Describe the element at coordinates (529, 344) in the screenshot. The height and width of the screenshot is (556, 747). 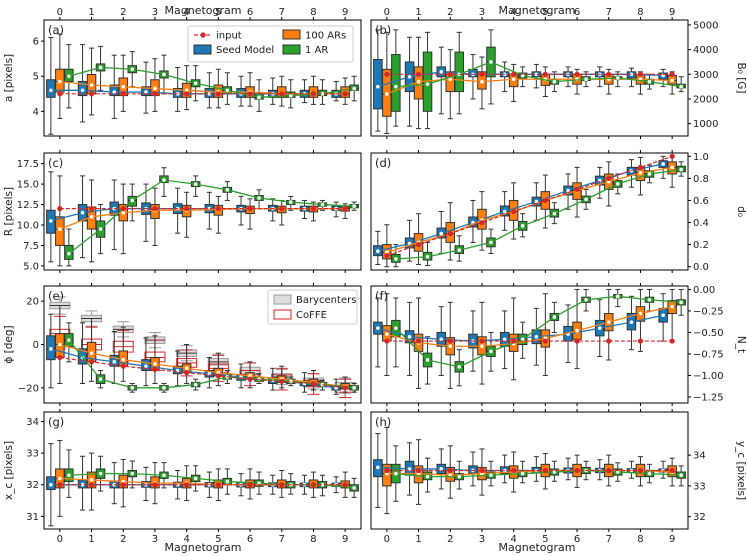
I see `panel-f-frame` at that location.